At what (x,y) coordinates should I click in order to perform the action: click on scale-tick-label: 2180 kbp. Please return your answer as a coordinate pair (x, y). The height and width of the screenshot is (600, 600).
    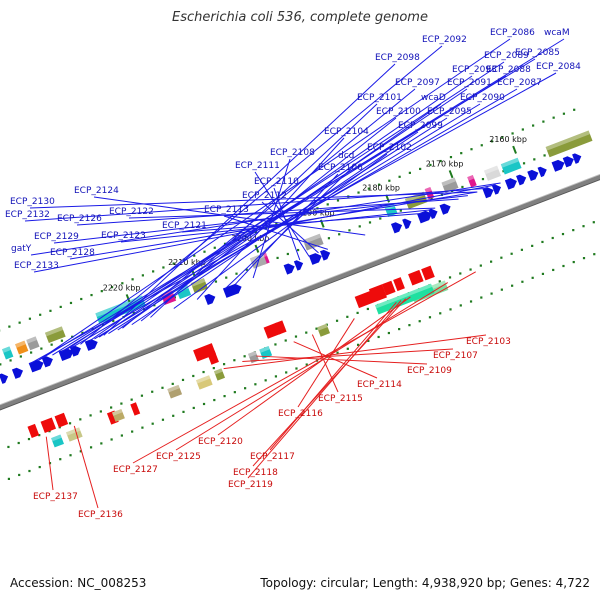
    Looking at the image, I should click on (381, 188).